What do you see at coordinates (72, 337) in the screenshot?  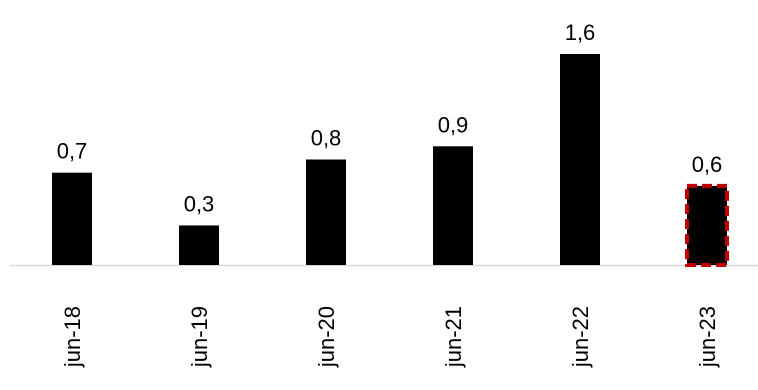 I see `x-tick-label-jun-18: jun-18` at bounding box center [72, 337].